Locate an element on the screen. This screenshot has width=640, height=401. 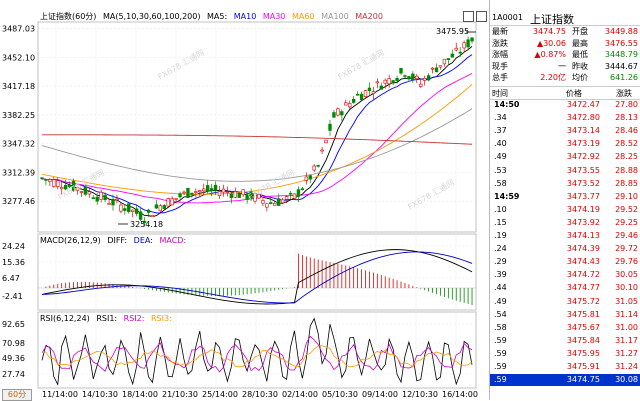
fullscreen-icon is located at coordinates (481, 16).